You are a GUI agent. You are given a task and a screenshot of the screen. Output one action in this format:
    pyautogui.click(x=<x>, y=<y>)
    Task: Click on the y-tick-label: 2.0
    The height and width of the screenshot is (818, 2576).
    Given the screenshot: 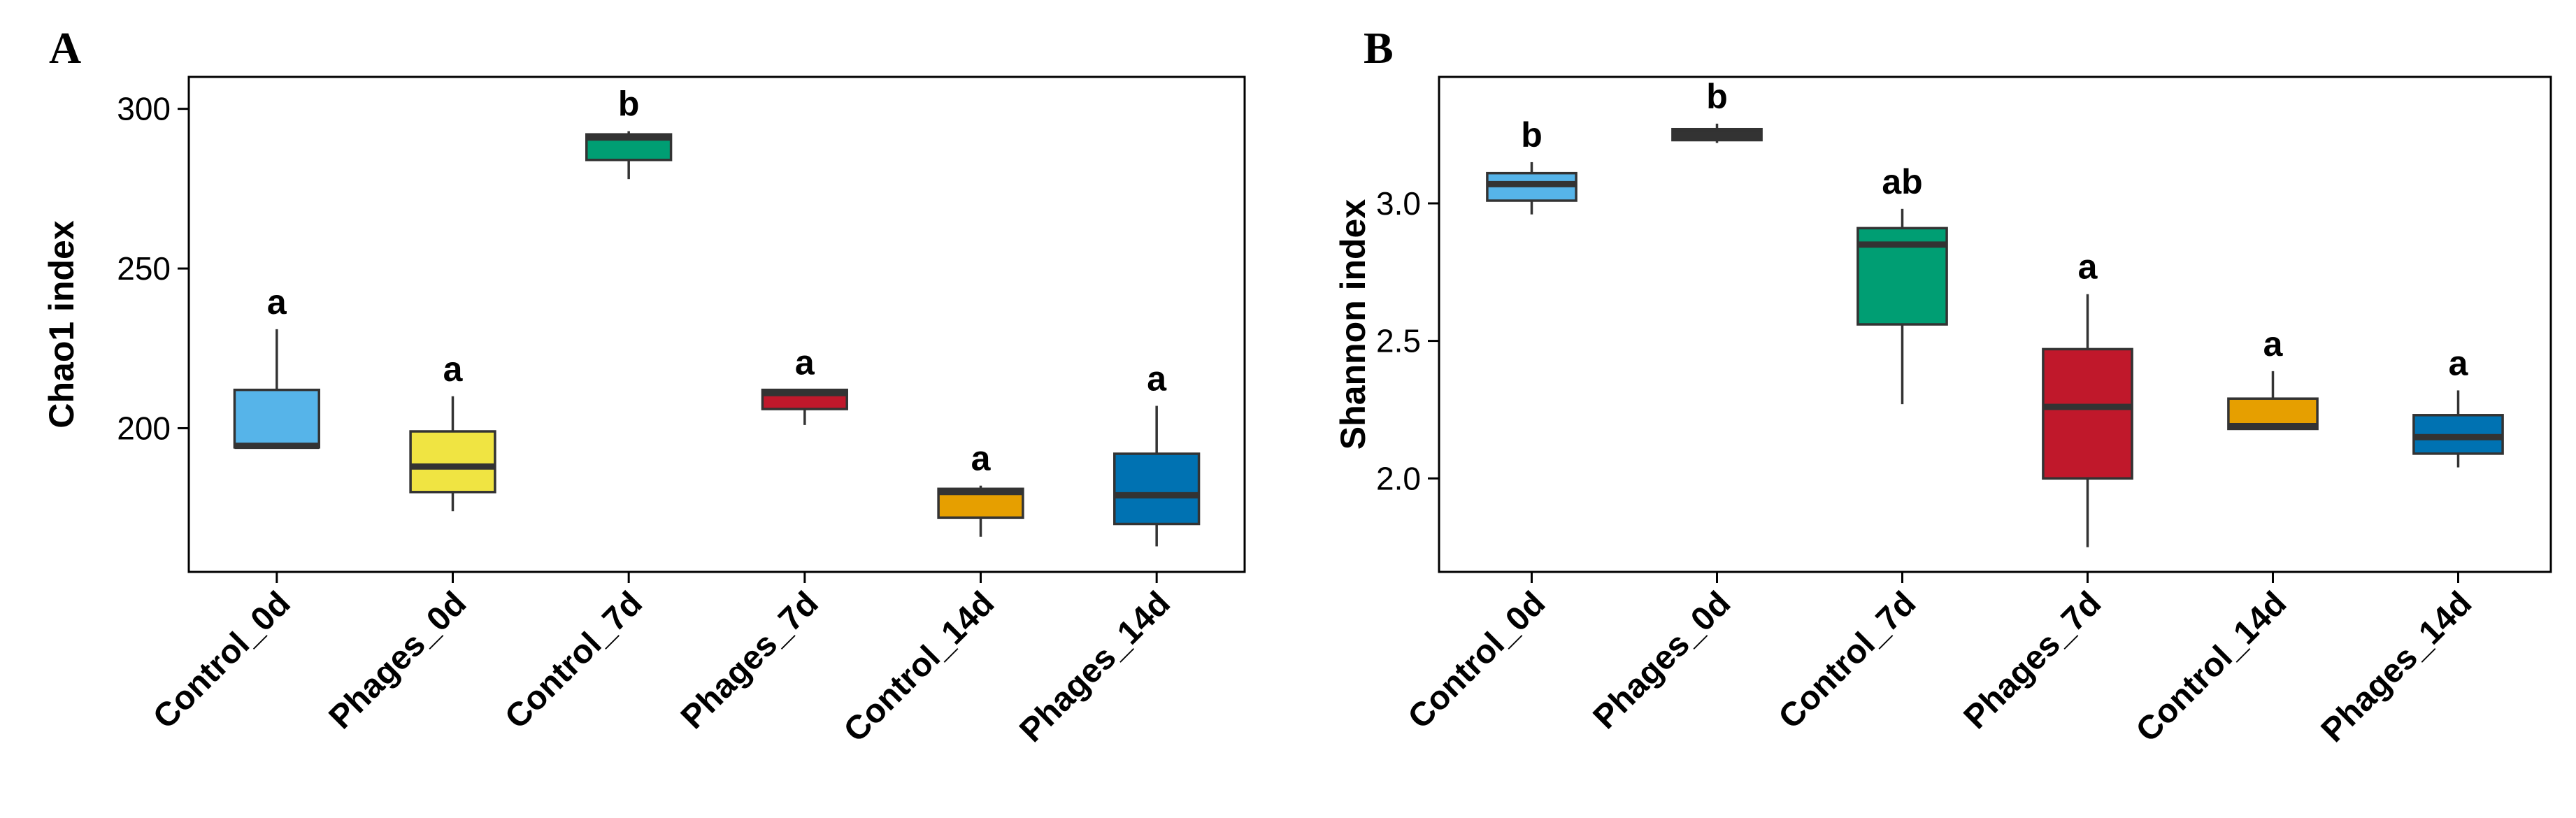 What is the action you would take?
    pyautogui.click(x=1398, y=478)
    